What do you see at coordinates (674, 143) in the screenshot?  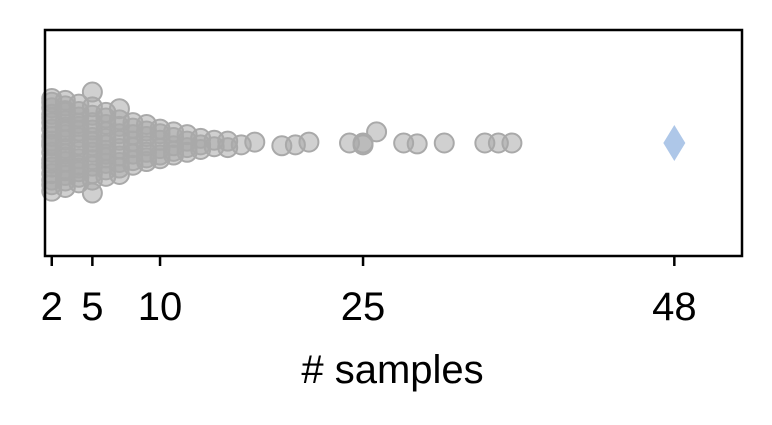 I see `highlight-point` at bounding box center [674, 143].